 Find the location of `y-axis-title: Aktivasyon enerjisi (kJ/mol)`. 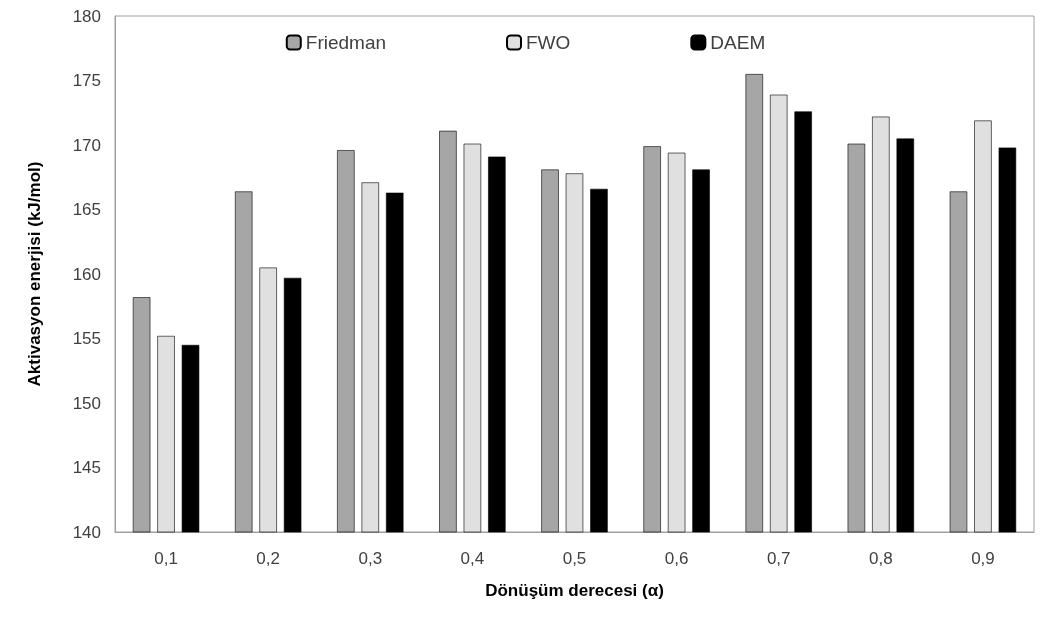

y-axis-title: Aktivasyon enerjisi (kJ/mol) is located at coordinates (34, 274).